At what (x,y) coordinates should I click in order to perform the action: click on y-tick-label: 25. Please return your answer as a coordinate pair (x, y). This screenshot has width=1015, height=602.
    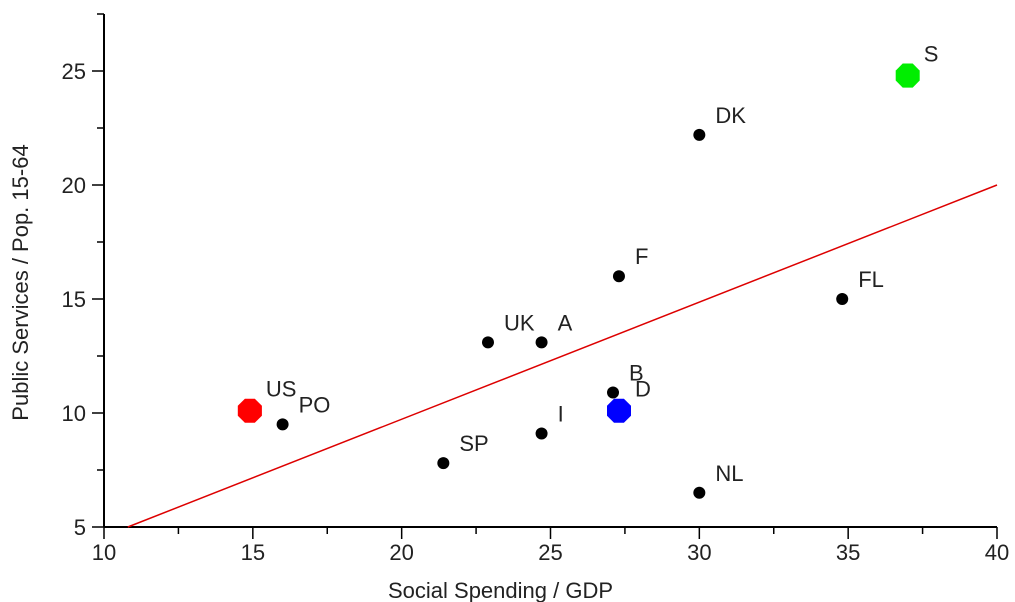
    Looking at the image, I should click on (74, 71).